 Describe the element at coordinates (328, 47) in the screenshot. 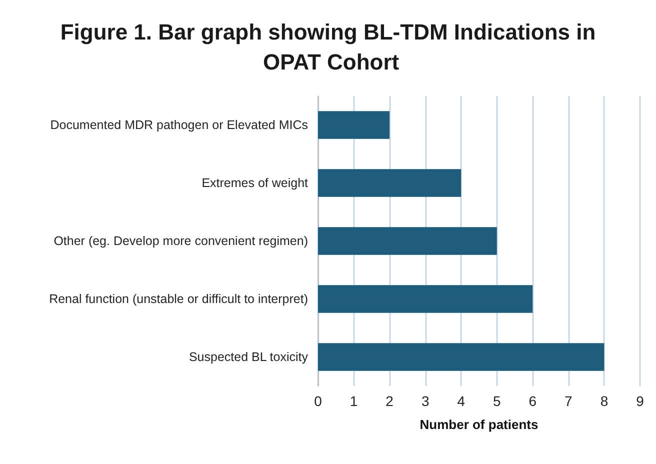

I see `chart-title: Figure 1. Bar graph showing BL-TDM Indications in OPAT Cohort` at that location.